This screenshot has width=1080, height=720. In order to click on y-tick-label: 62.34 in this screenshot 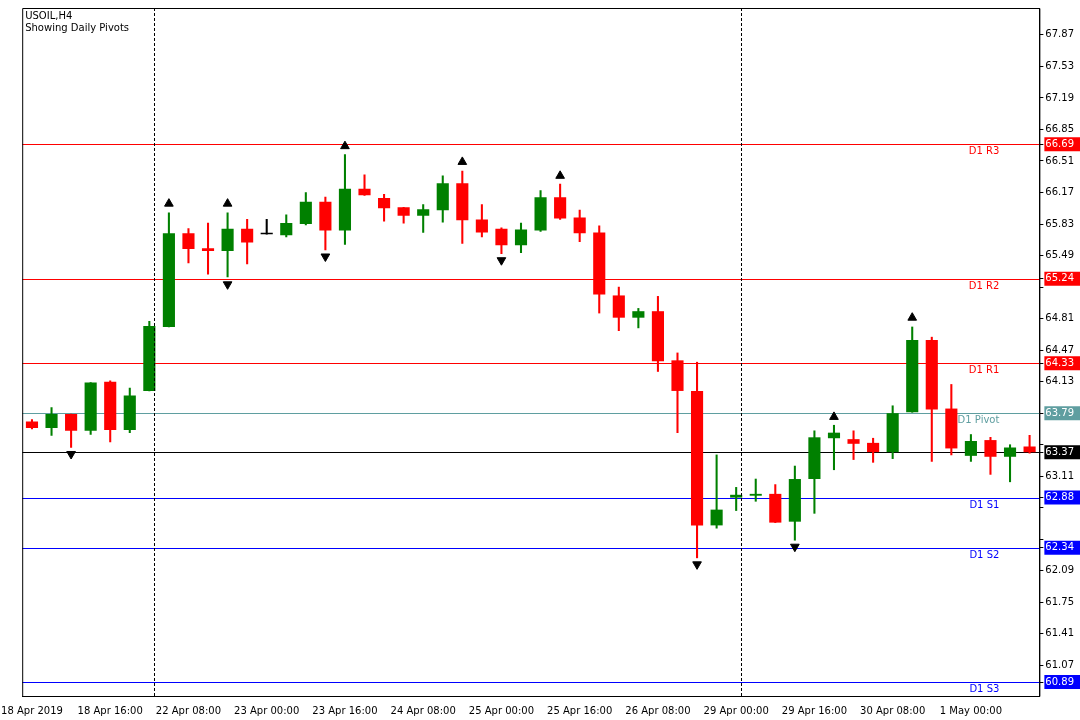, I will do `click(1060, 547)`.